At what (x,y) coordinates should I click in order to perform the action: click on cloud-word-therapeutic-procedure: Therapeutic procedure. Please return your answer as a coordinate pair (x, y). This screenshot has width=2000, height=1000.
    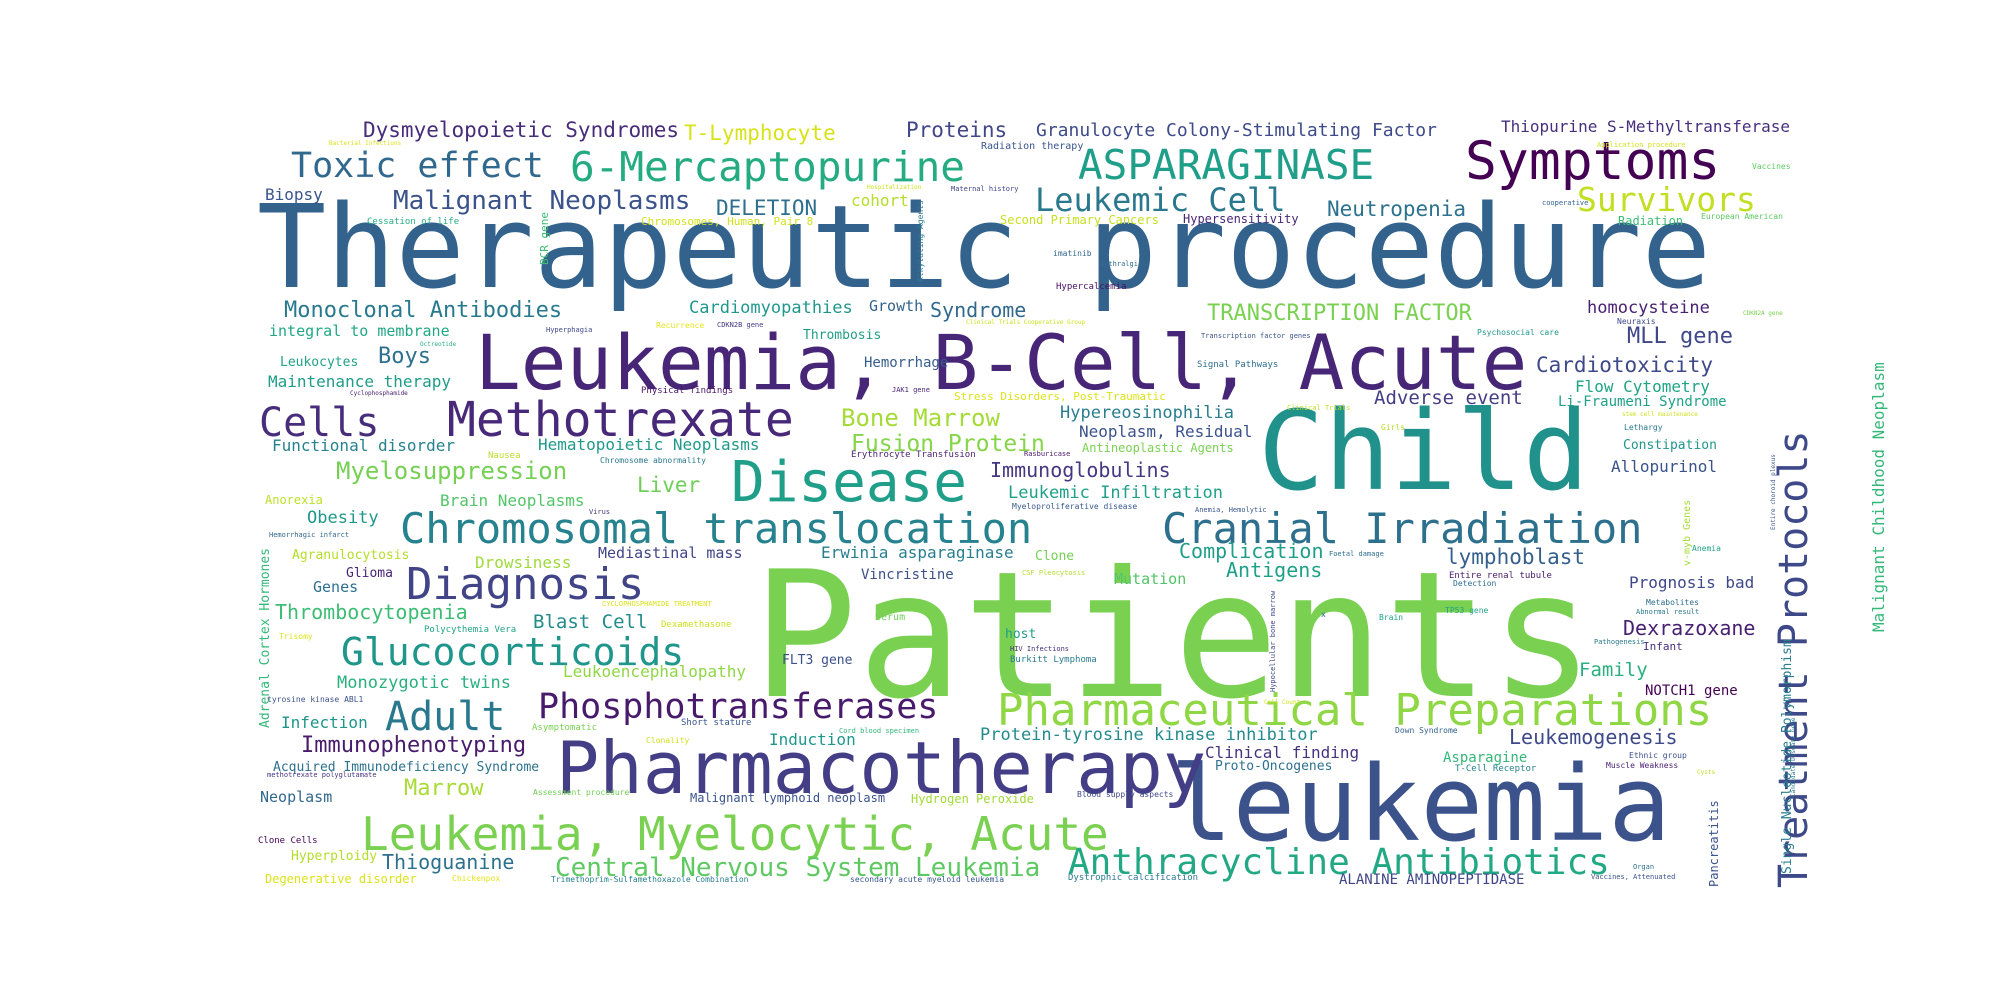
    Looking at the image, I should click on (984, 248).